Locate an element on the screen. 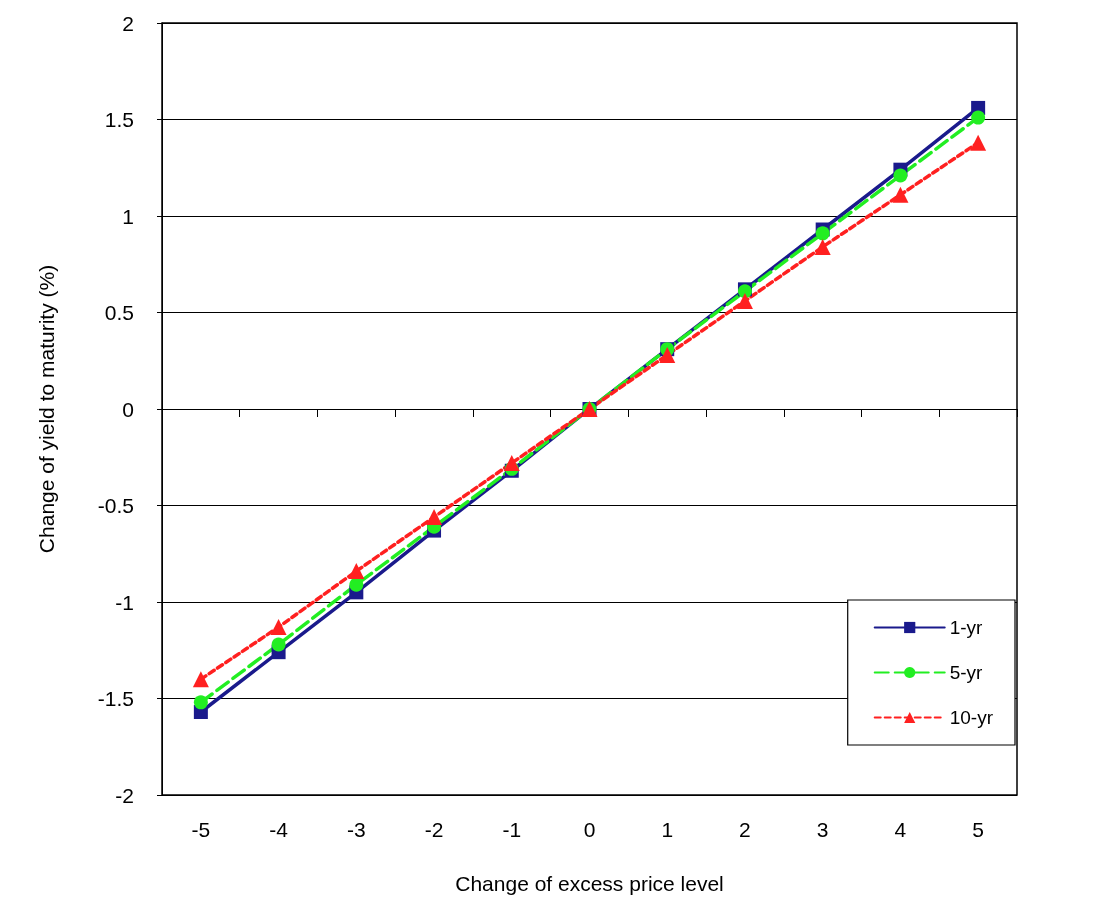  x-axis-title: Change of excess price level is located at coordinates (589, 883).